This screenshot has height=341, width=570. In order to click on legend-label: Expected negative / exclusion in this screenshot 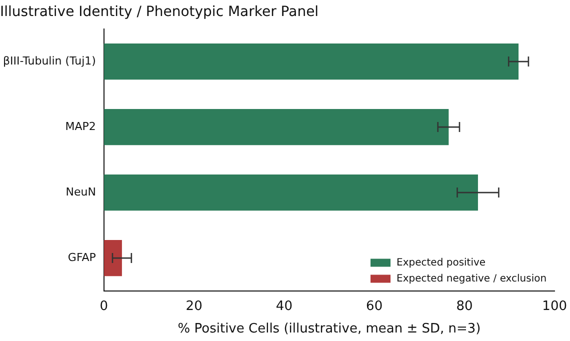, I will do `click(471, 278)`.